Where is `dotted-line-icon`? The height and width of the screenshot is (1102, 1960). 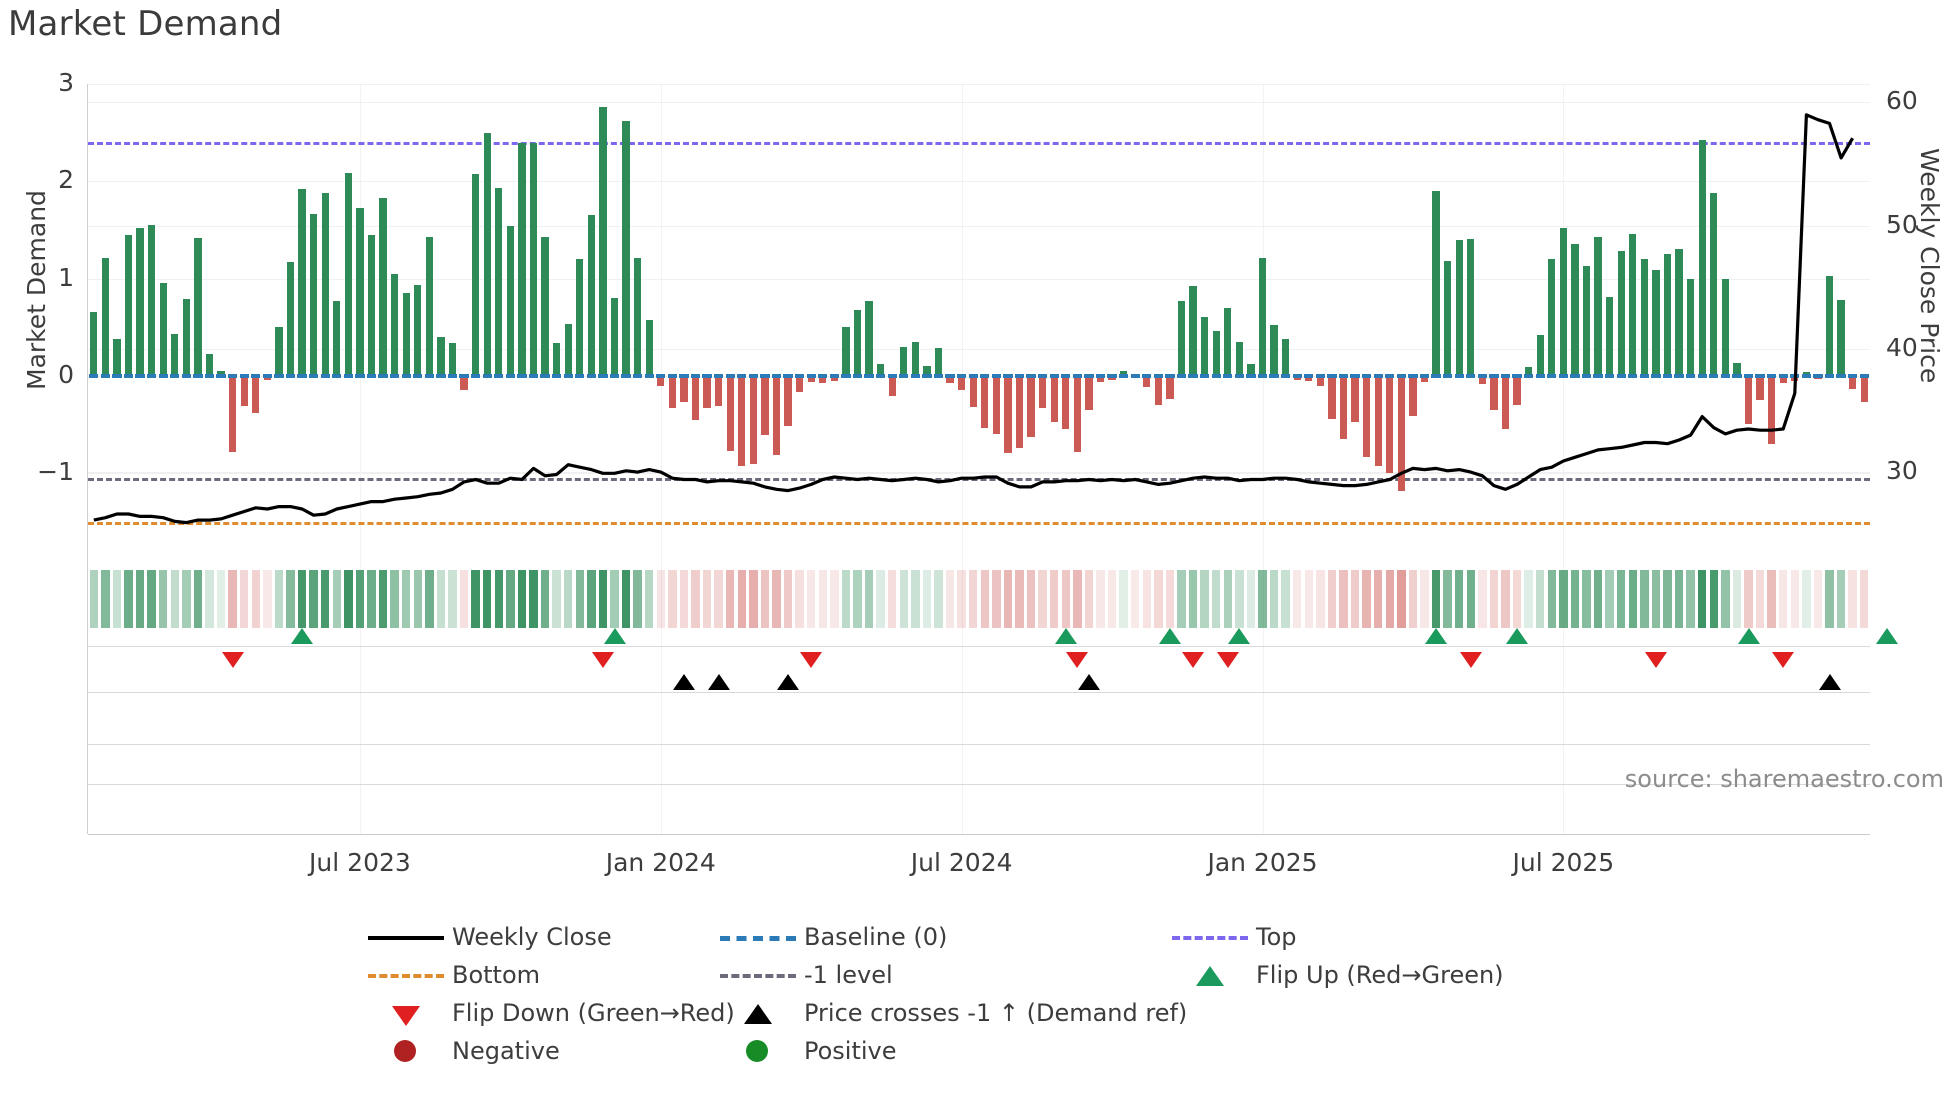 dotted-line-icon is located at coordinates (758, 976).